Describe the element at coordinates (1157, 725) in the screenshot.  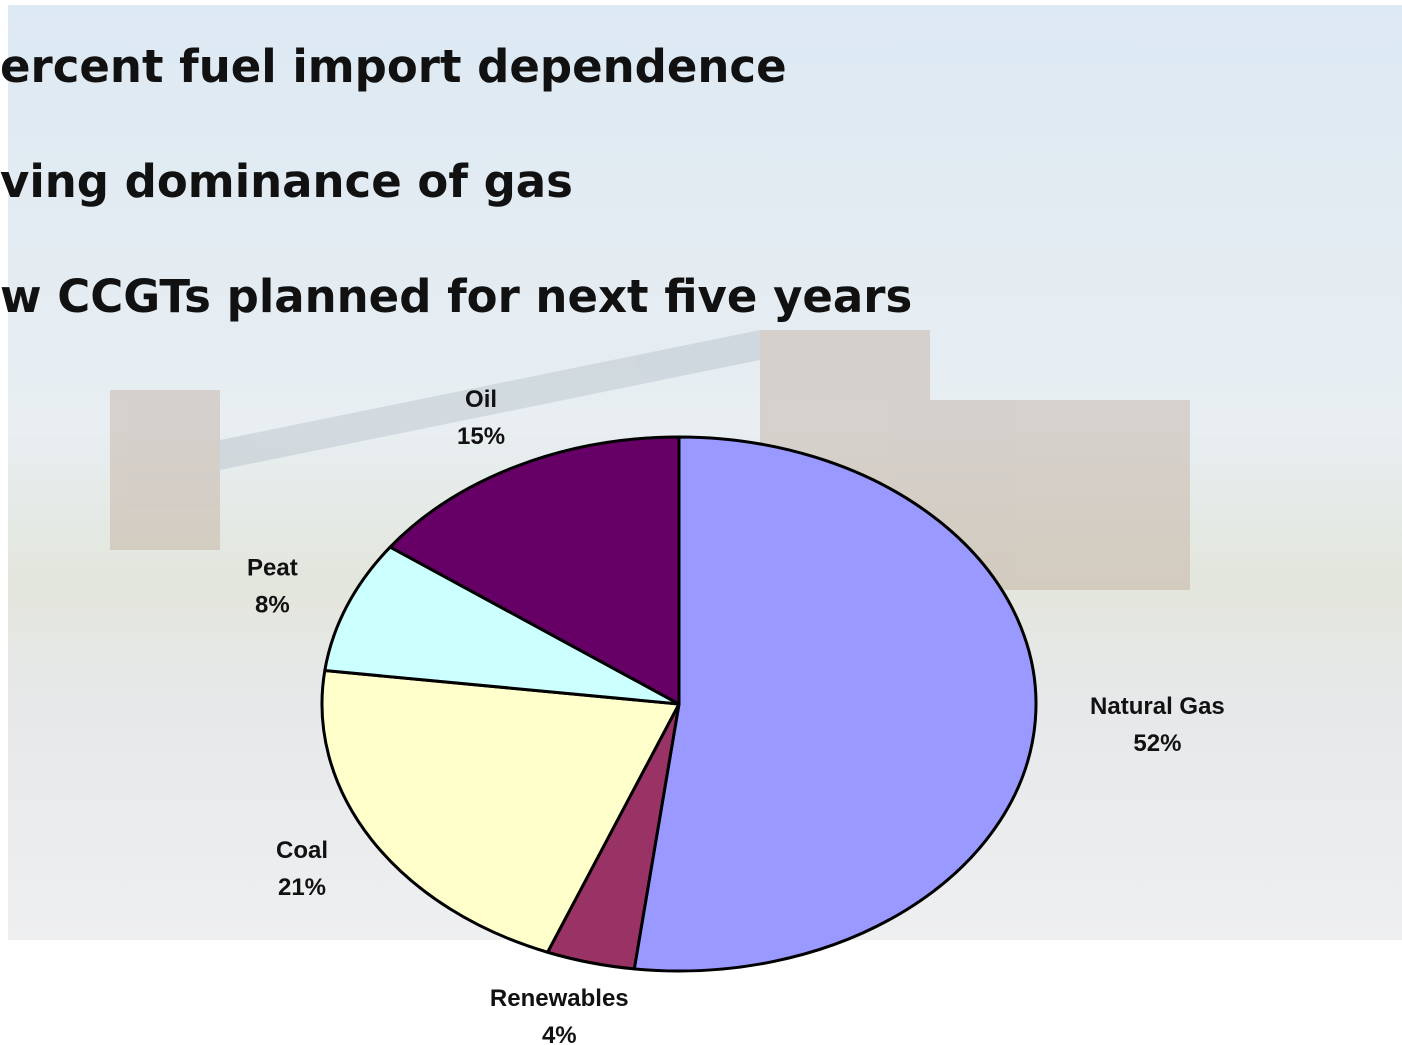
I see `slice-label: Natural Gas 52%` at that location.